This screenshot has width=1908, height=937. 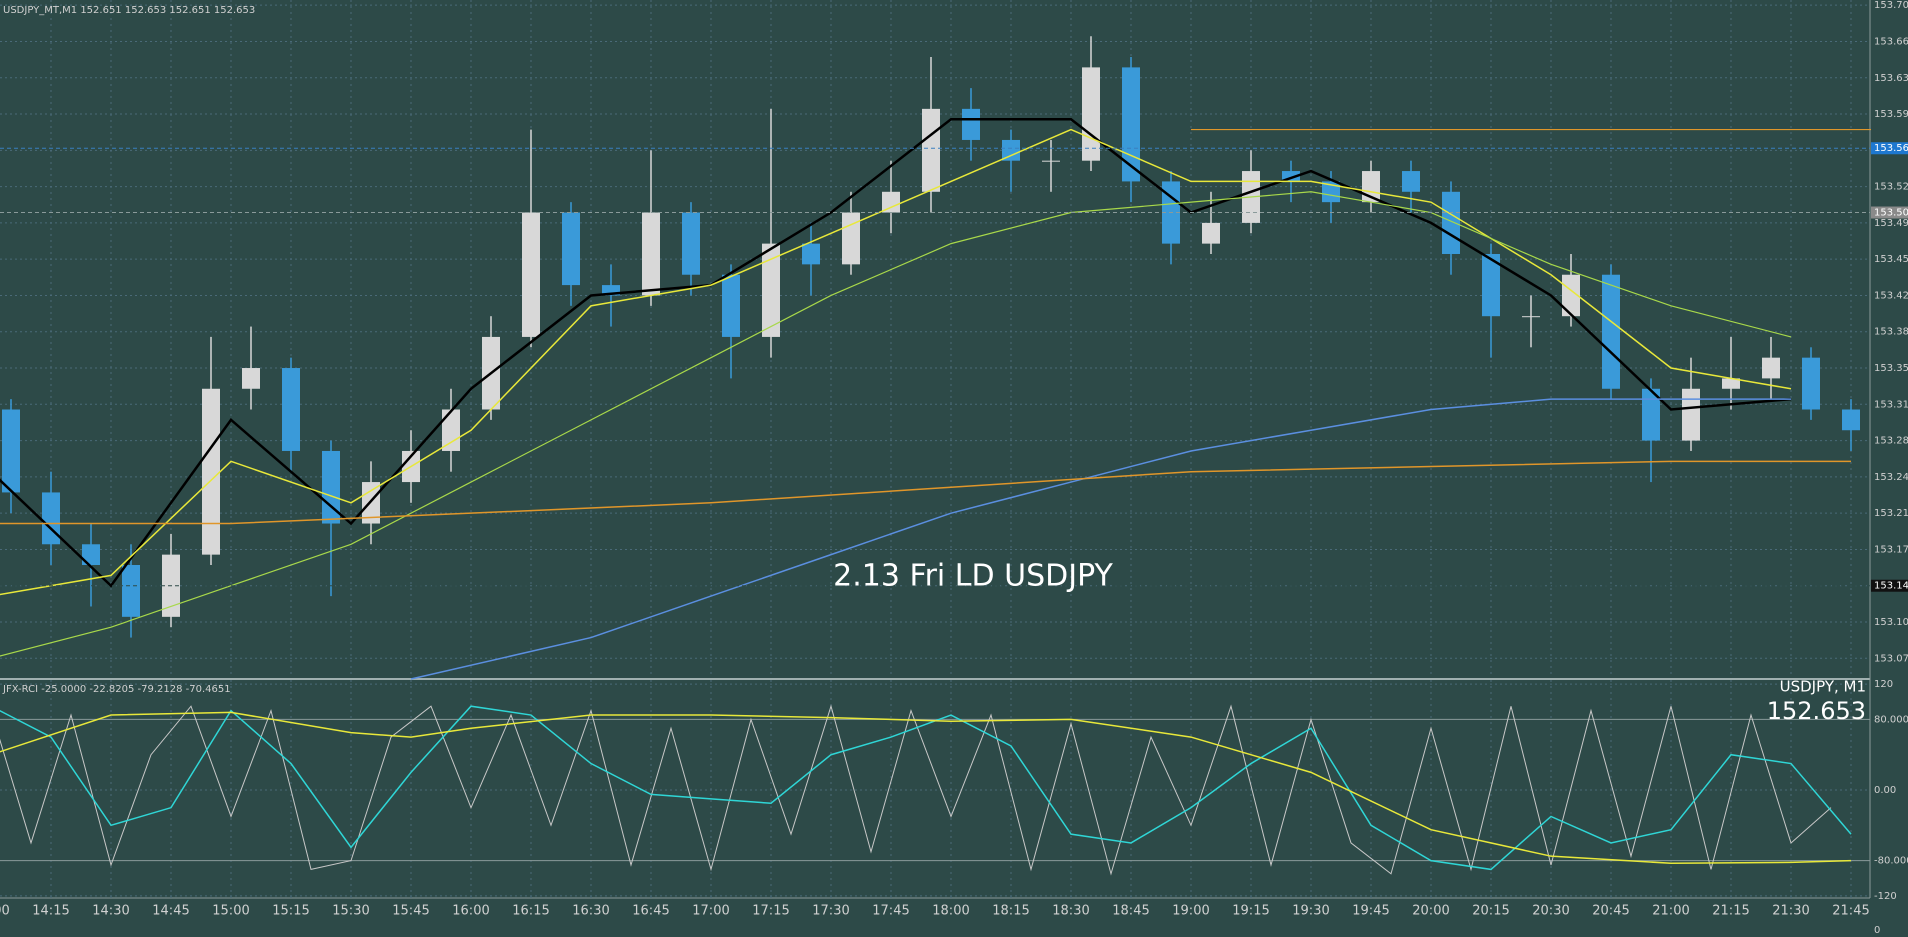 What do you see at coordinates (1310, 911) in the screenshot?
I see `x-tick-label: 19:30` at bounding box center [1310, 911].